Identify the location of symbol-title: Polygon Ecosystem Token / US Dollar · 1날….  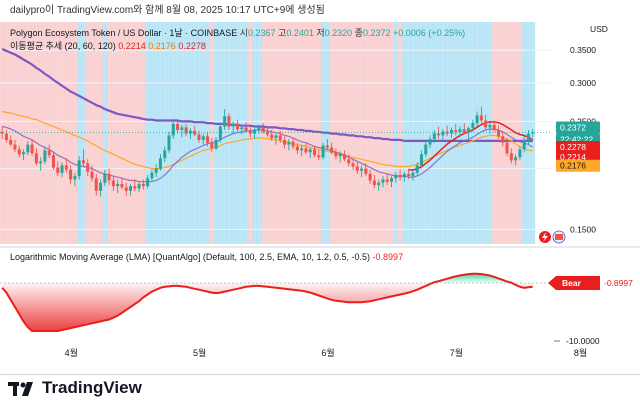
(124, 33).